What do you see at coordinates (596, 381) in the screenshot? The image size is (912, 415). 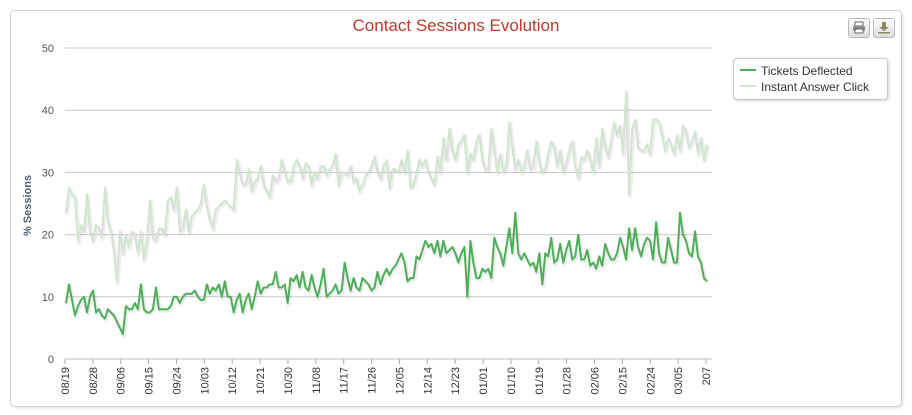 I see `x-tick-label: 02/06` at bounding box center [596, 381].